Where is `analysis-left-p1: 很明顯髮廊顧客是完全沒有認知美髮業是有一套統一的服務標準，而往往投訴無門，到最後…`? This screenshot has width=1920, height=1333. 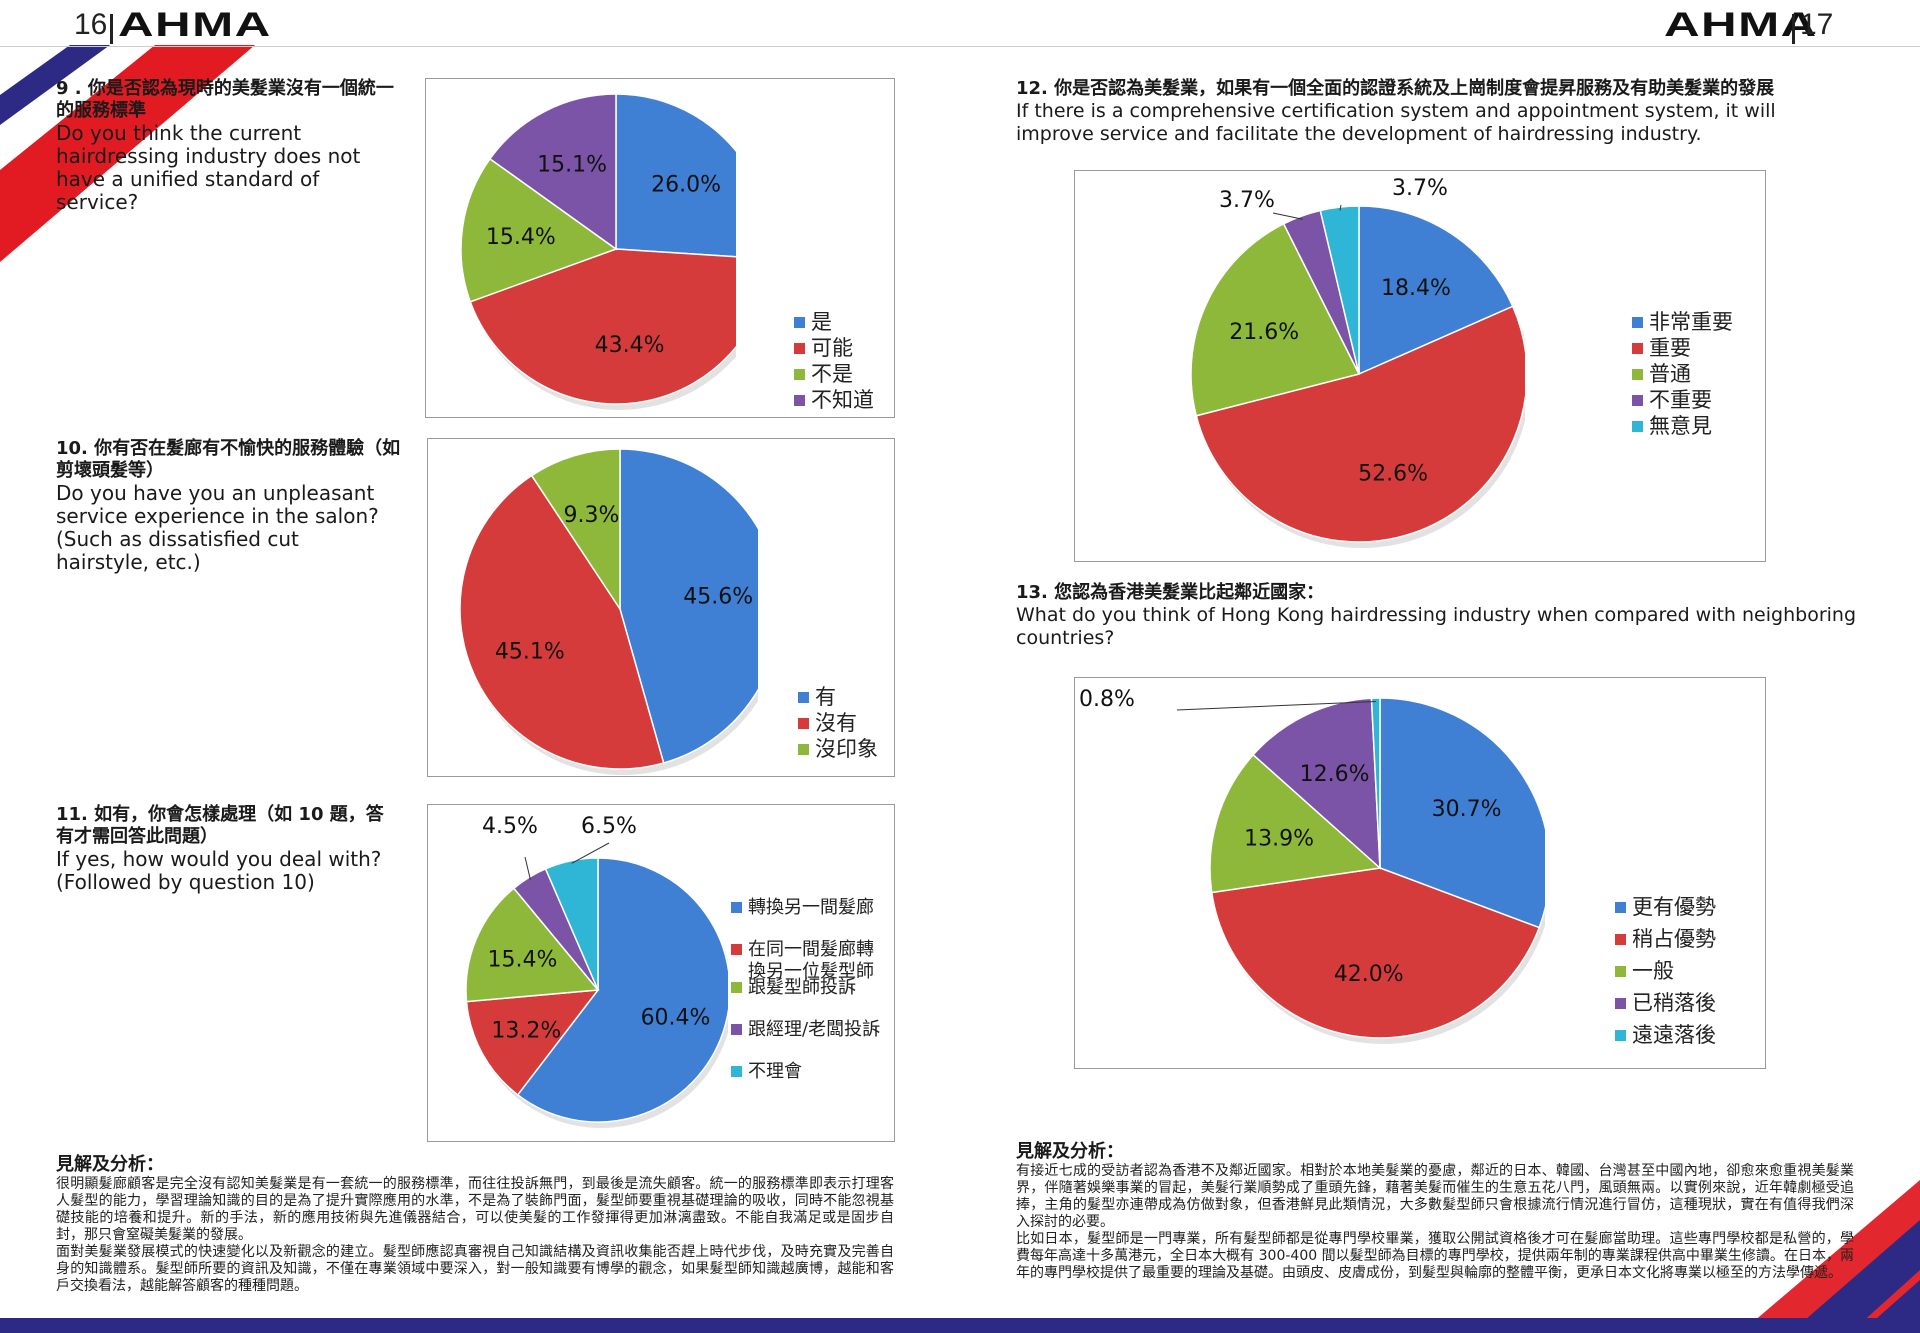 analysis-left-p1: 很明顯髮廊顧客是完全沒有認知美髮業是有一套統一的服務標準，而往往投訴無門，到最後… is located at coordinates (475, 1209).